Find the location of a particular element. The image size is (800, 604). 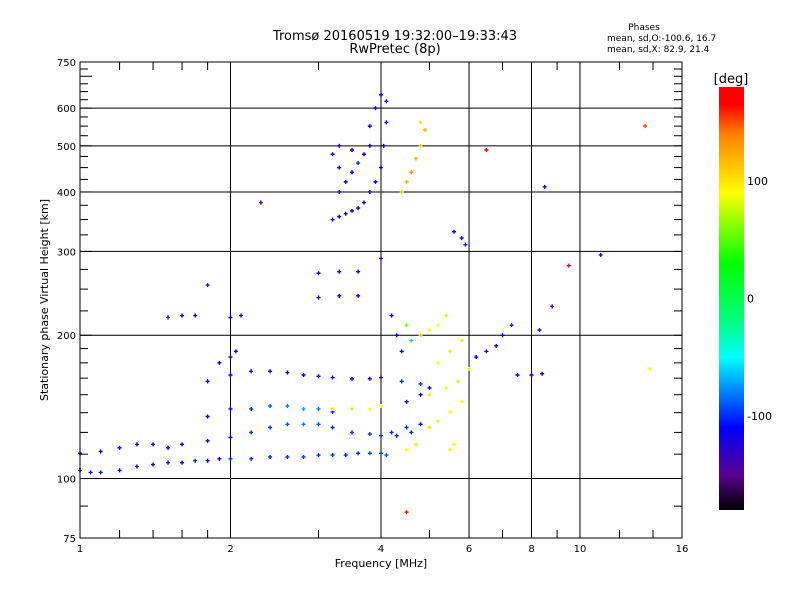

colorbar-tick-label: -100 is located at coordinates (759, 416).